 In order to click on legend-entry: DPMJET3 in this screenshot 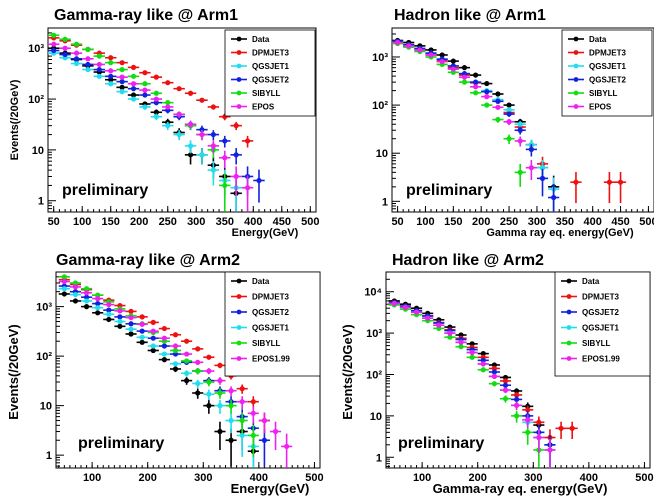, I will do `click(590, 297)`.